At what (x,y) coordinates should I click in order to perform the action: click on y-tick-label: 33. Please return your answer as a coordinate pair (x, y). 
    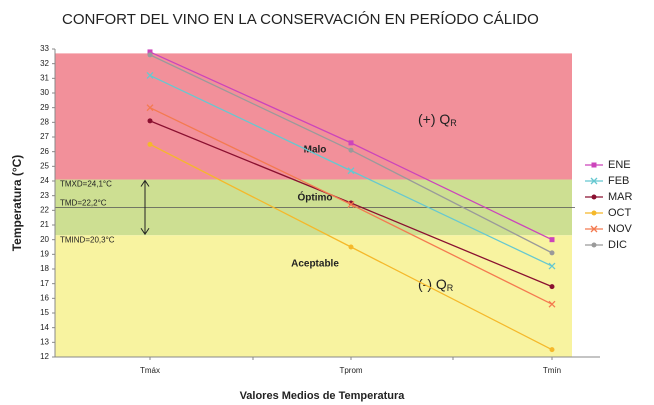
    Looking at the image, I should click on (44, 48).